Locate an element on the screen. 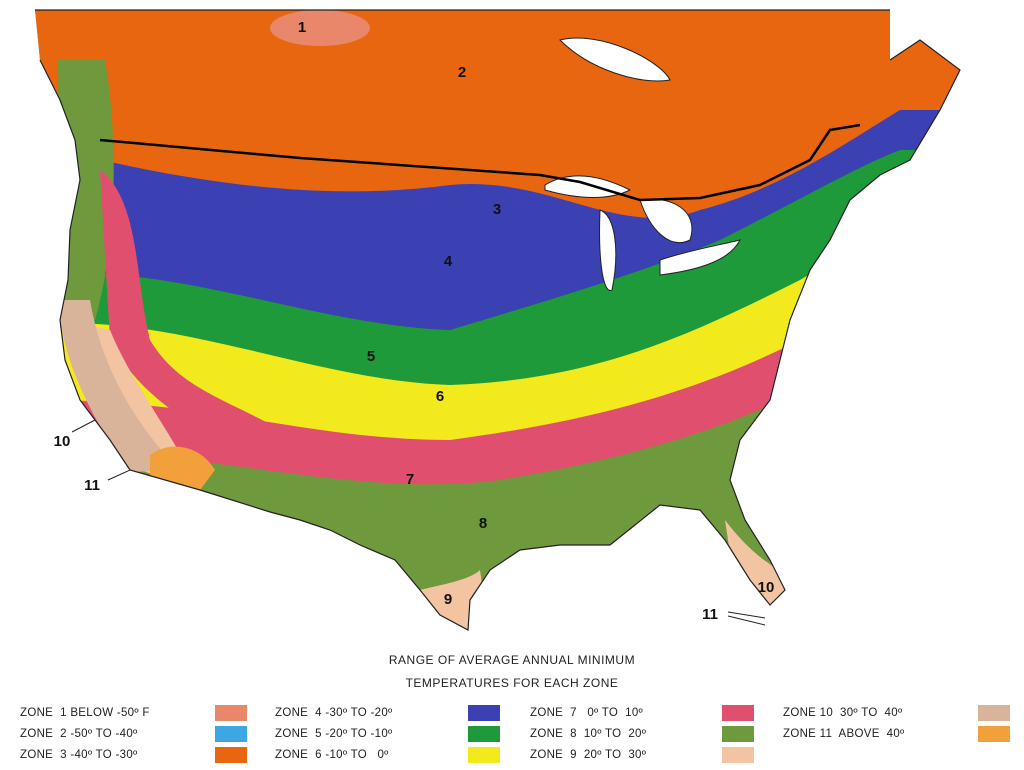 The width and height of the screenshot is (1024, 770). legend-title: TEMPERATURES FOR EACH ZONE is located at coordinates (512, 683).